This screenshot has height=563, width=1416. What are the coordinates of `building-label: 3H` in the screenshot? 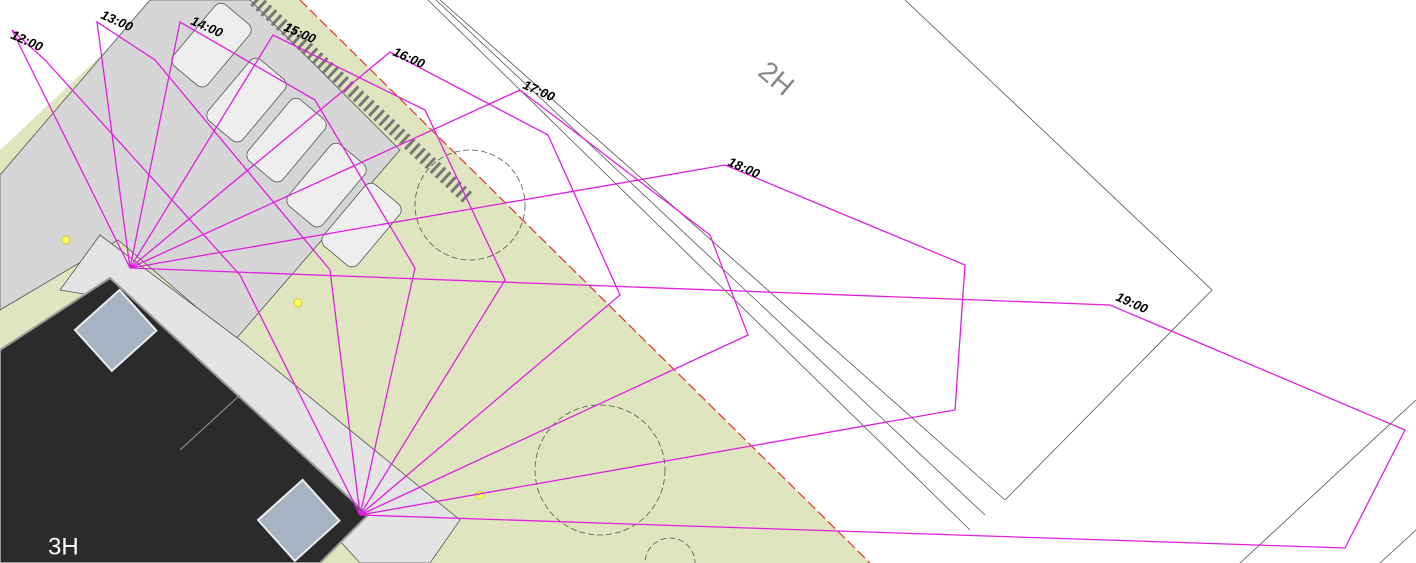 It's located at (63, 546).